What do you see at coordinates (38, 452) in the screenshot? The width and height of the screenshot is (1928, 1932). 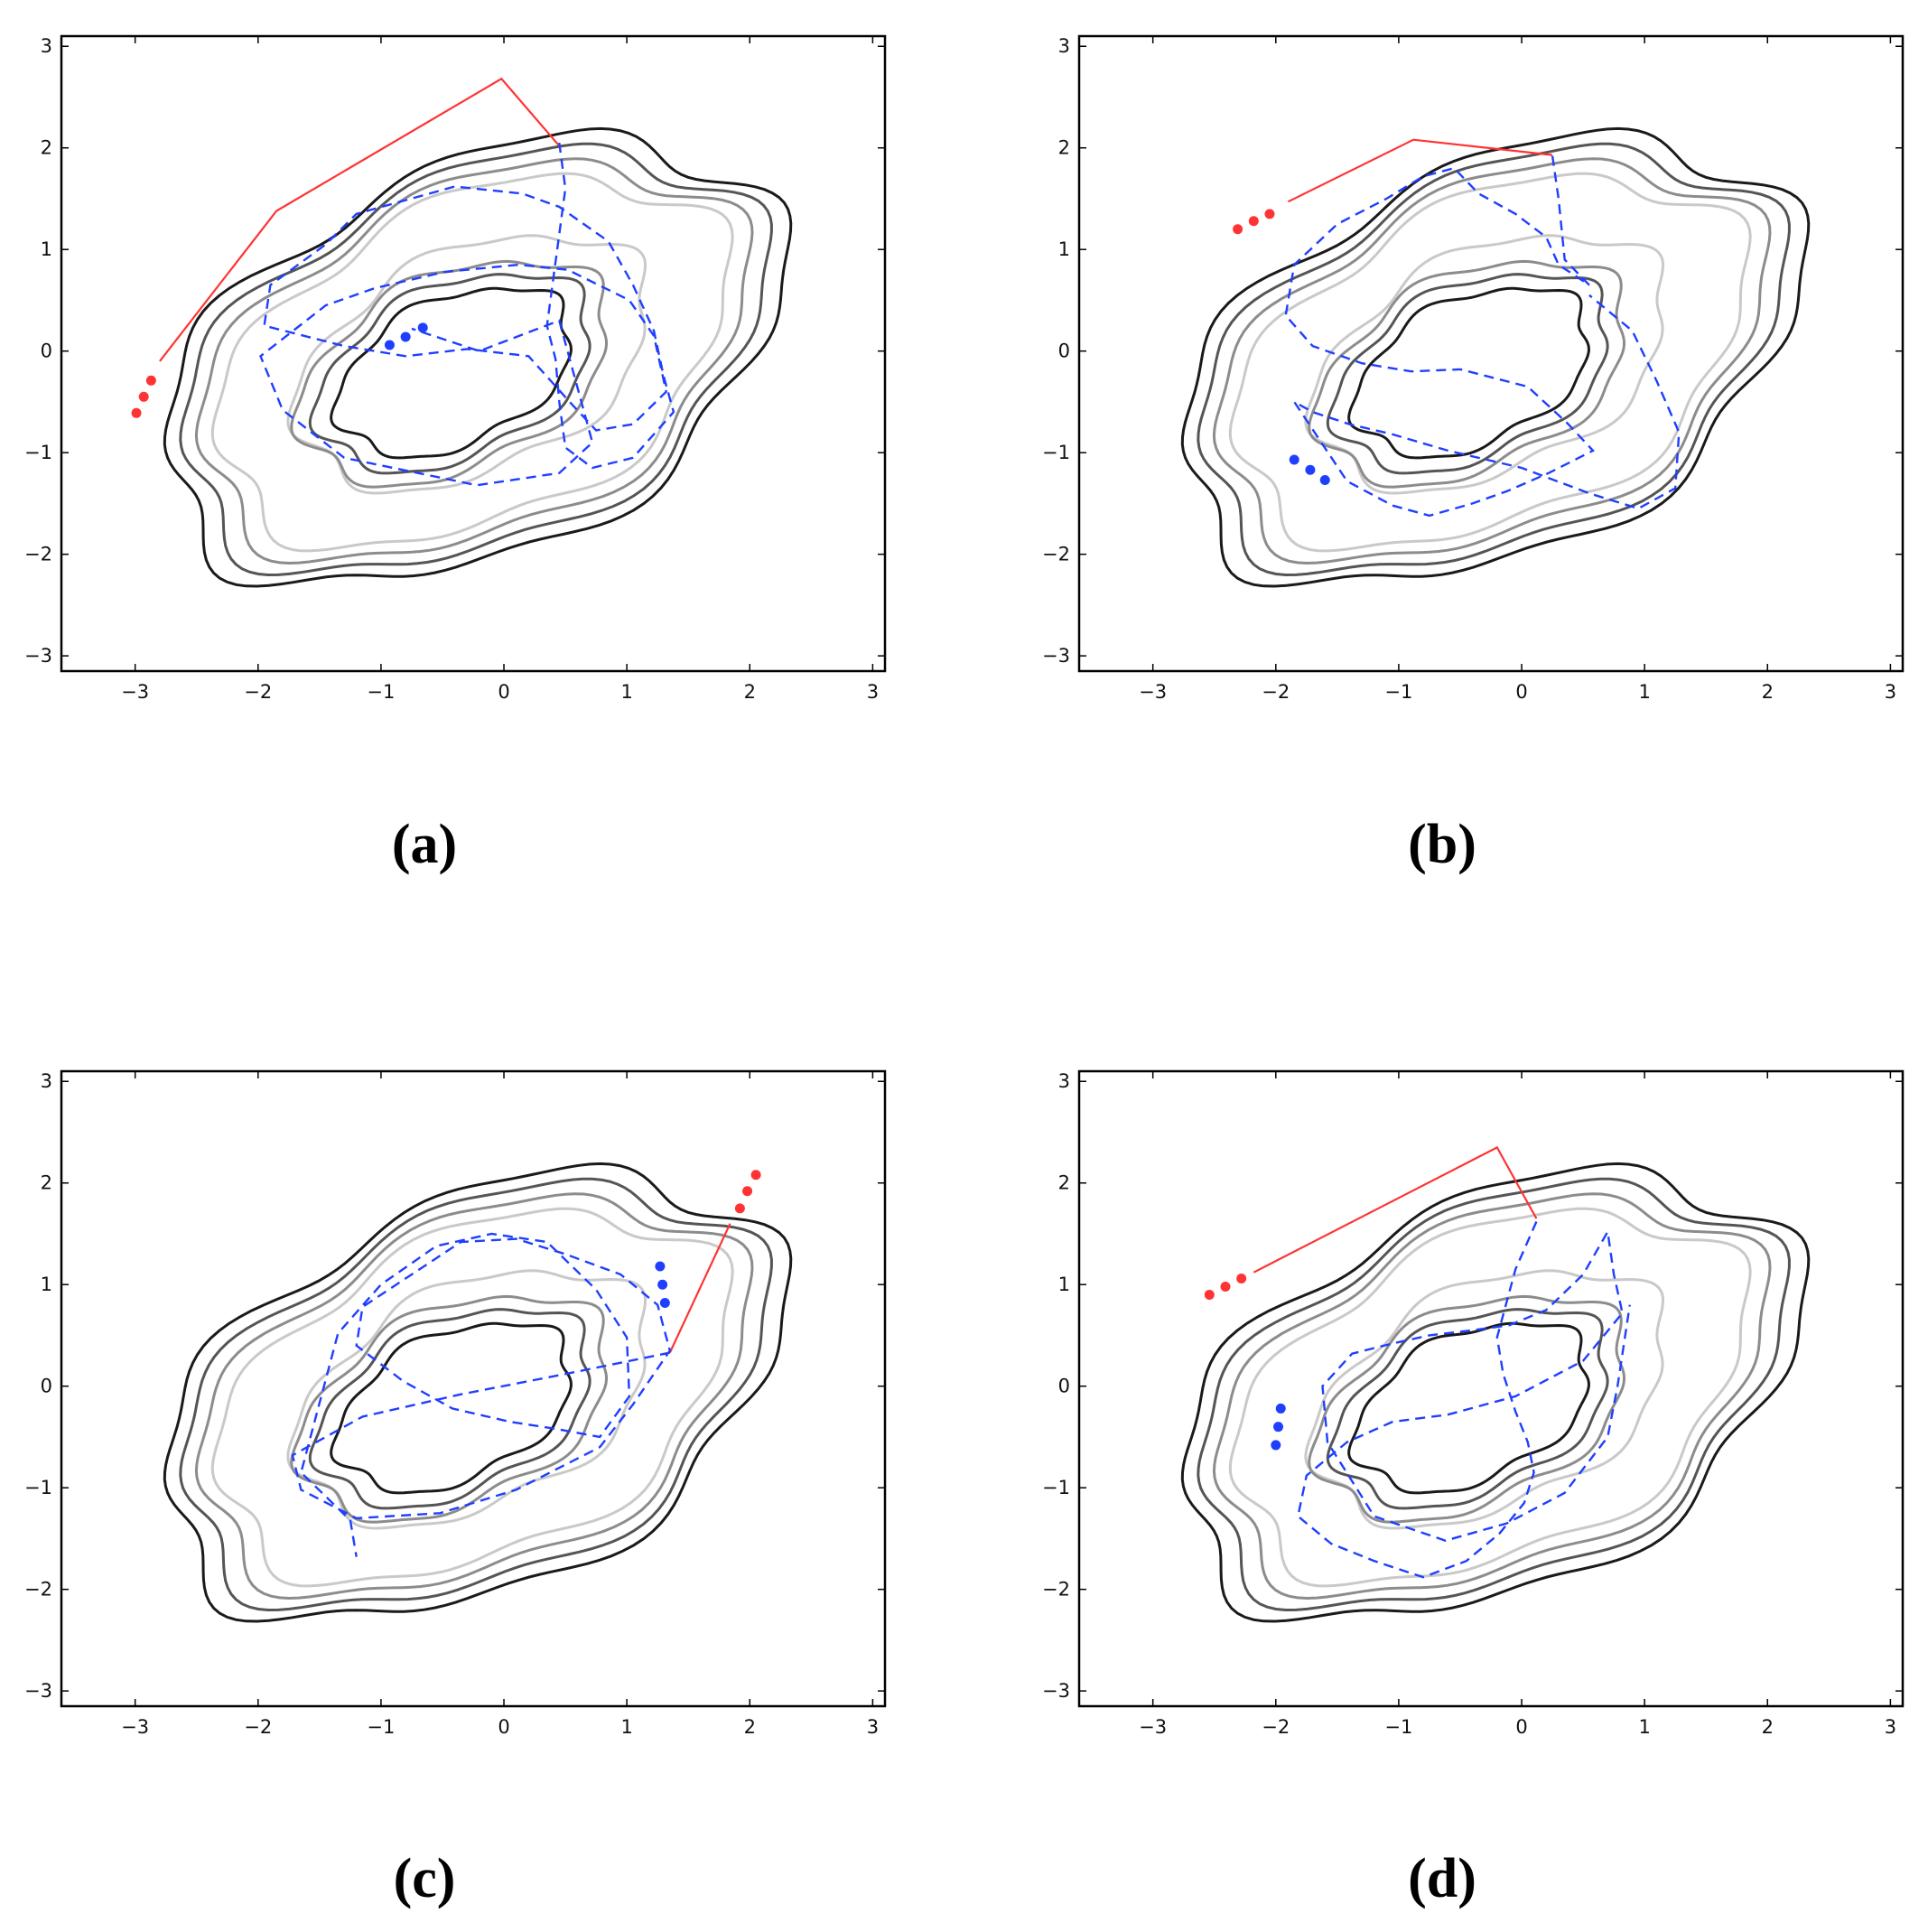 I see `ytick-label-a-2: −1` at bounding box center [38, 452].